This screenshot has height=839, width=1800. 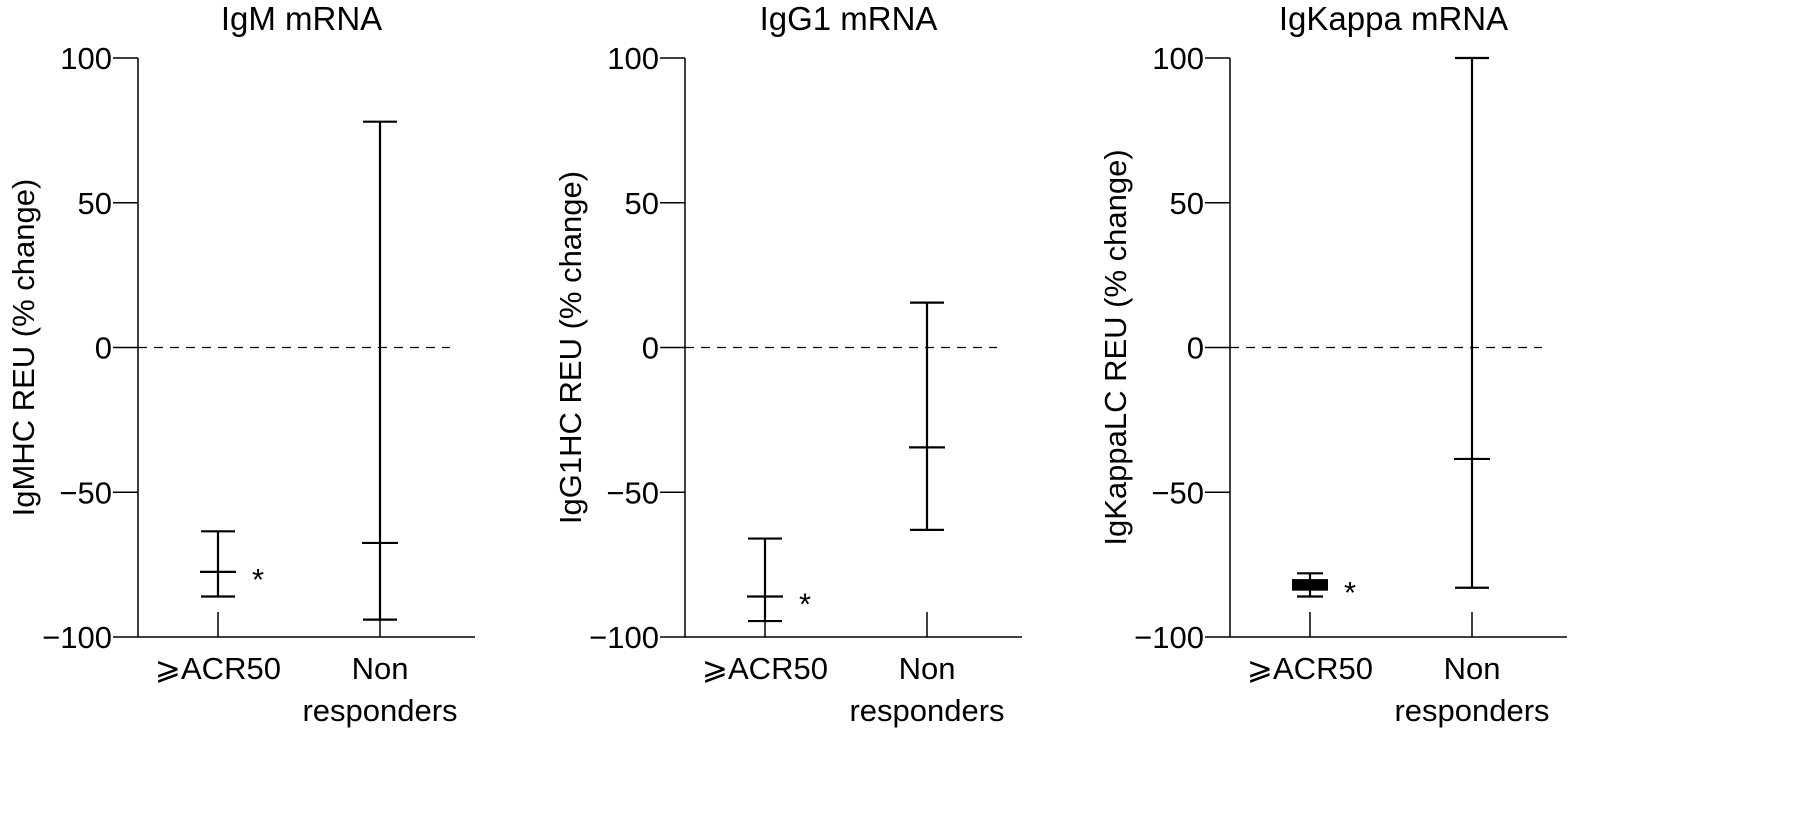 I want to click on chart-title: IgM mRNA, so click(x=301, y=18).